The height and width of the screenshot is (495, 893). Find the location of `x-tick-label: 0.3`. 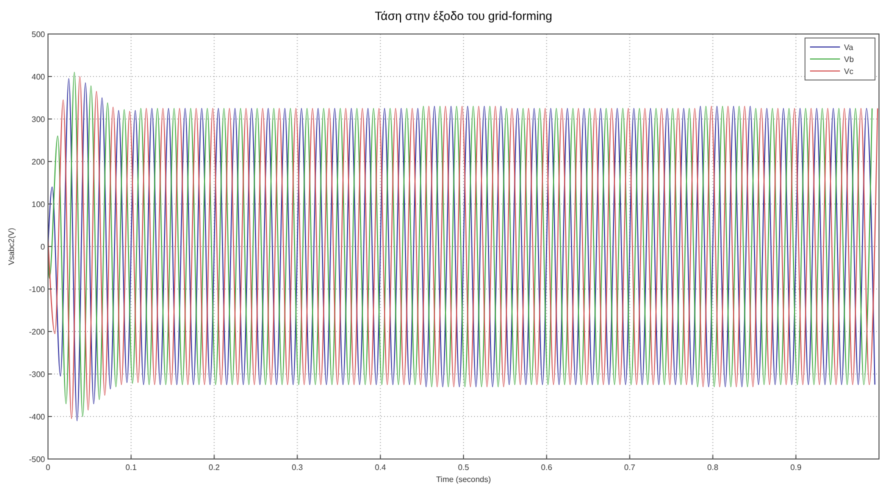

x-tick-label: 0.3 is located at coordinates (298, 467).